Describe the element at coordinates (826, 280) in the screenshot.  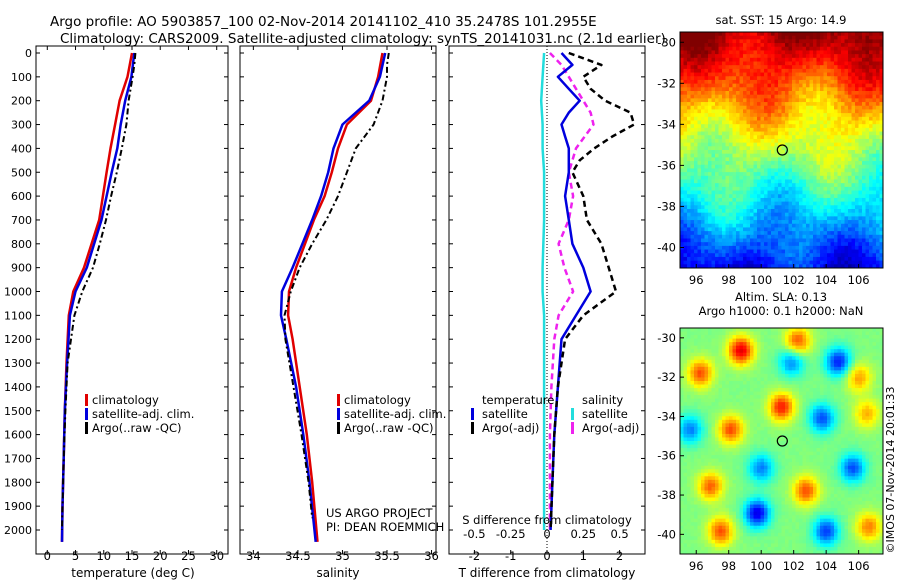
I see `lon-tick-label: 104` at that location.